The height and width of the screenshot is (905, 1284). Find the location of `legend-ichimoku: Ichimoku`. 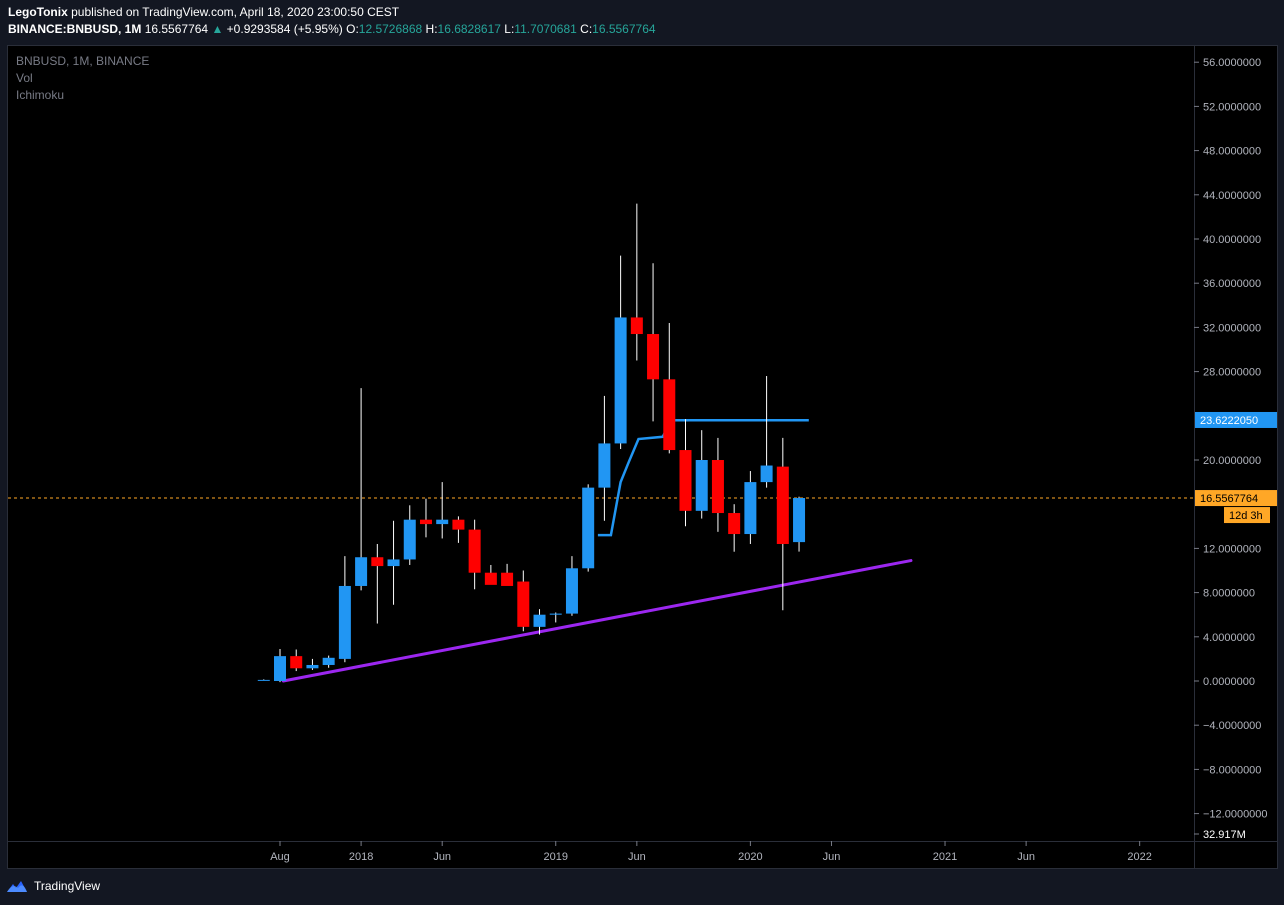

legend-ichimoku: Ichimoku is located at coordinates (40, 95).